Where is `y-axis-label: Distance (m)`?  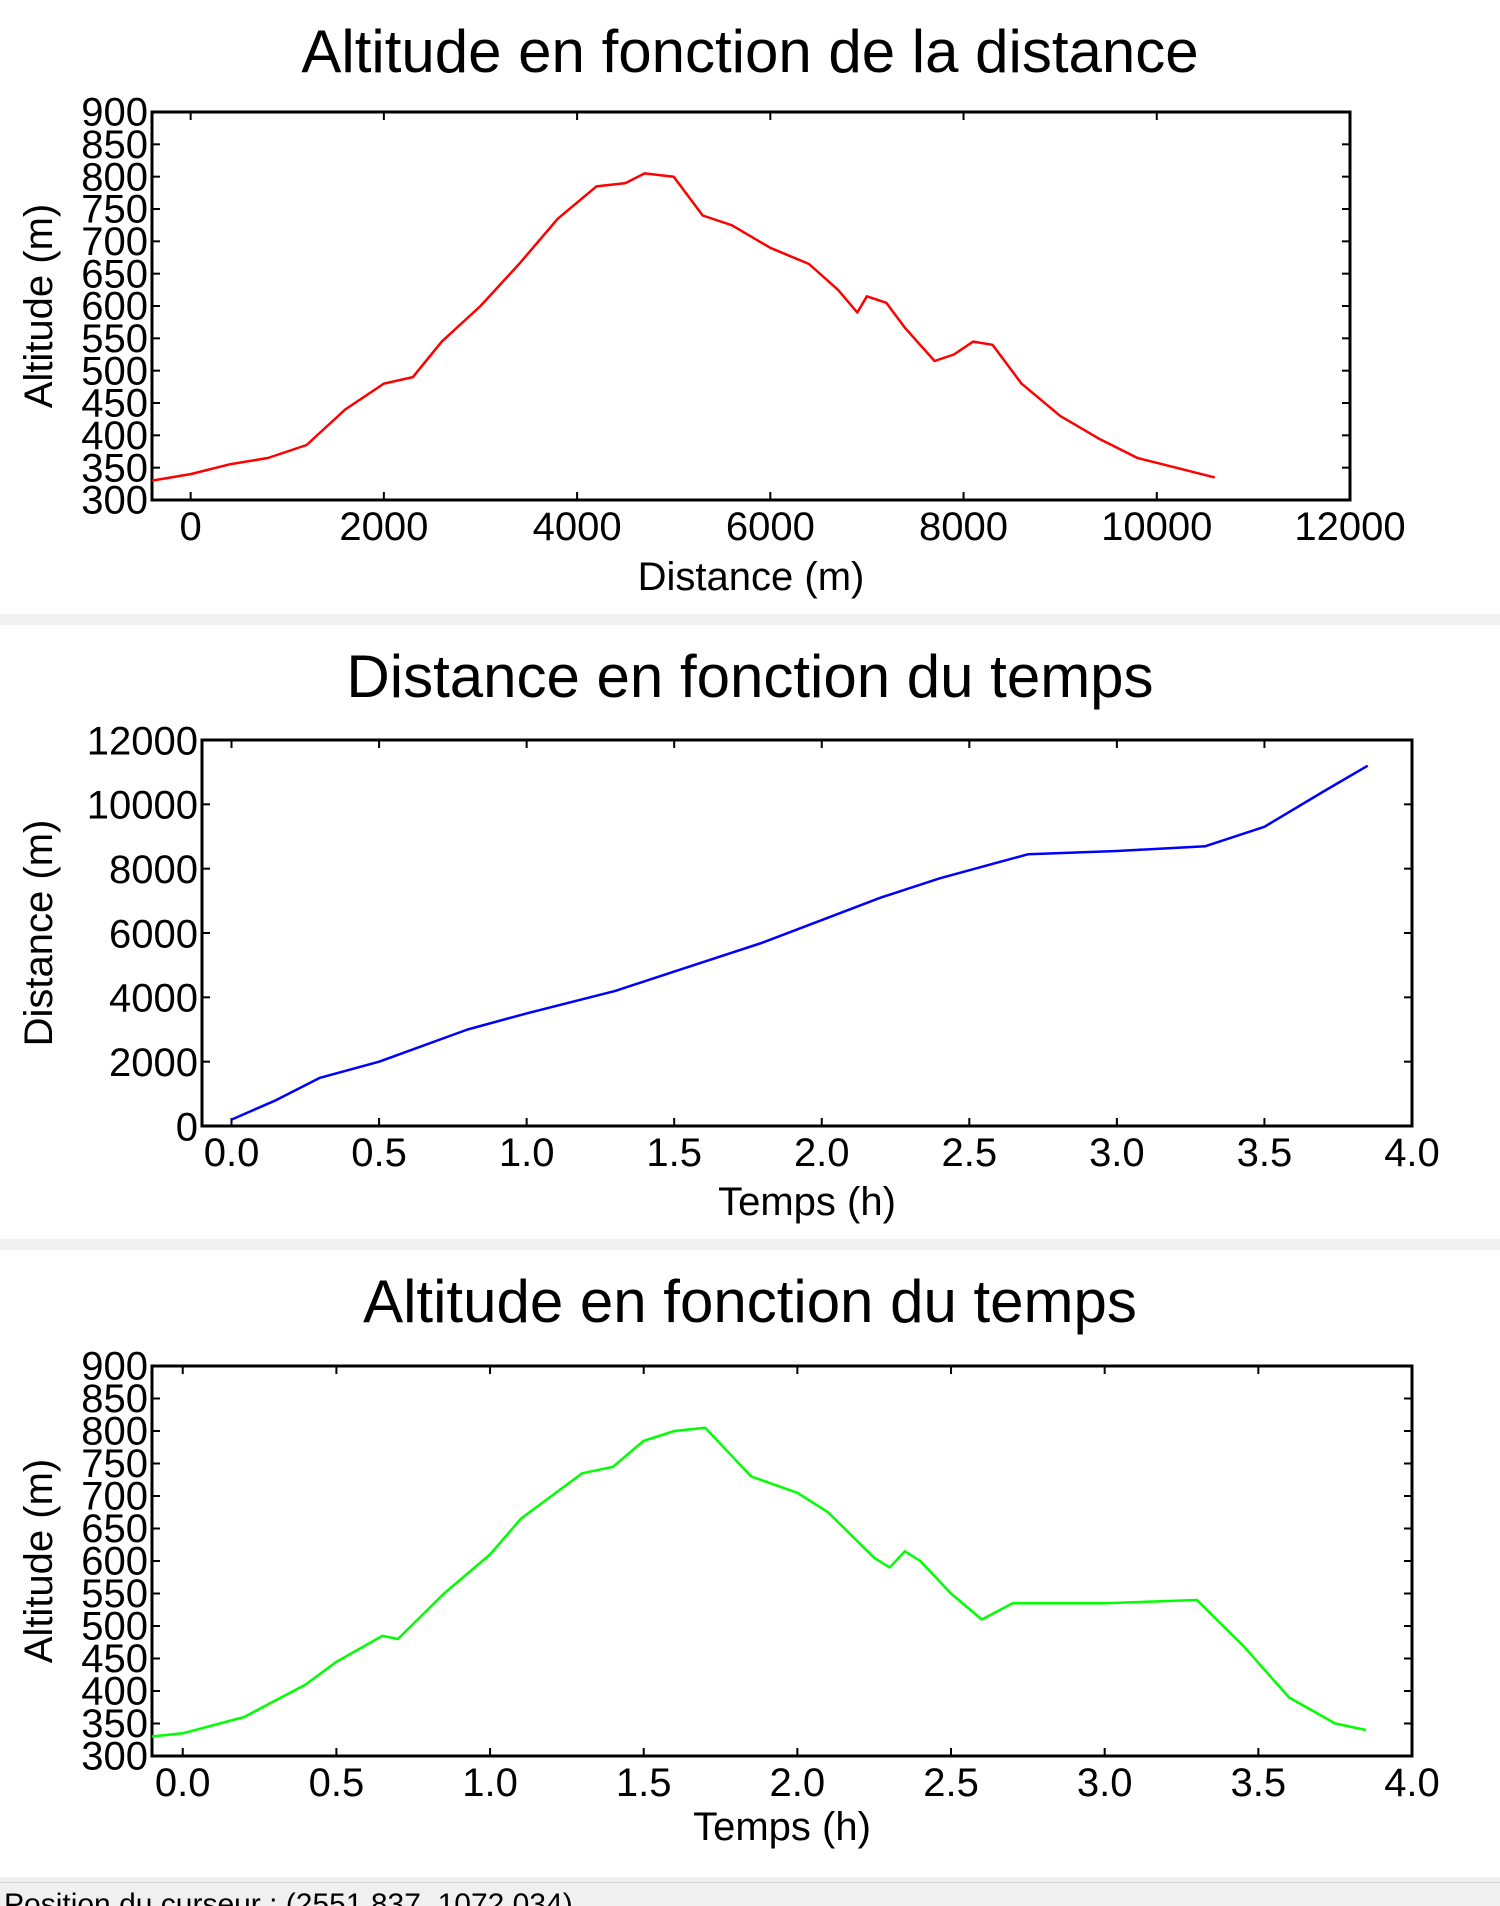
y-axis-label: Distance (m) is located at coordinates (39, 933).